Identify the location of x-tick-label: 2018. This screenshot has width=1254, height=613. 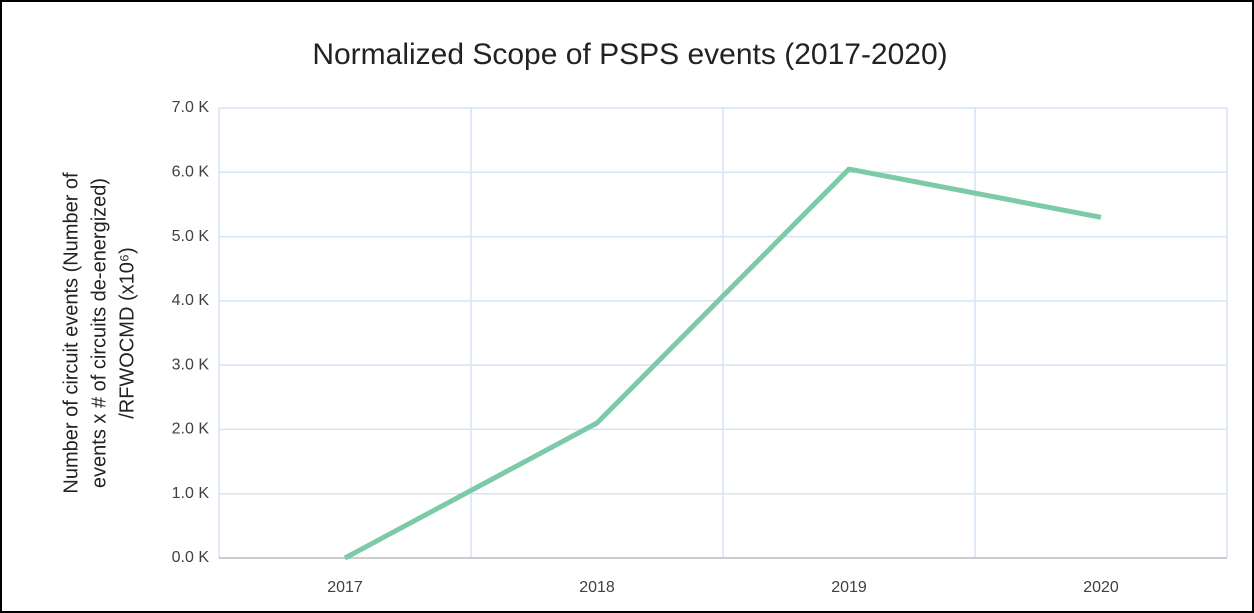
(597, 587).